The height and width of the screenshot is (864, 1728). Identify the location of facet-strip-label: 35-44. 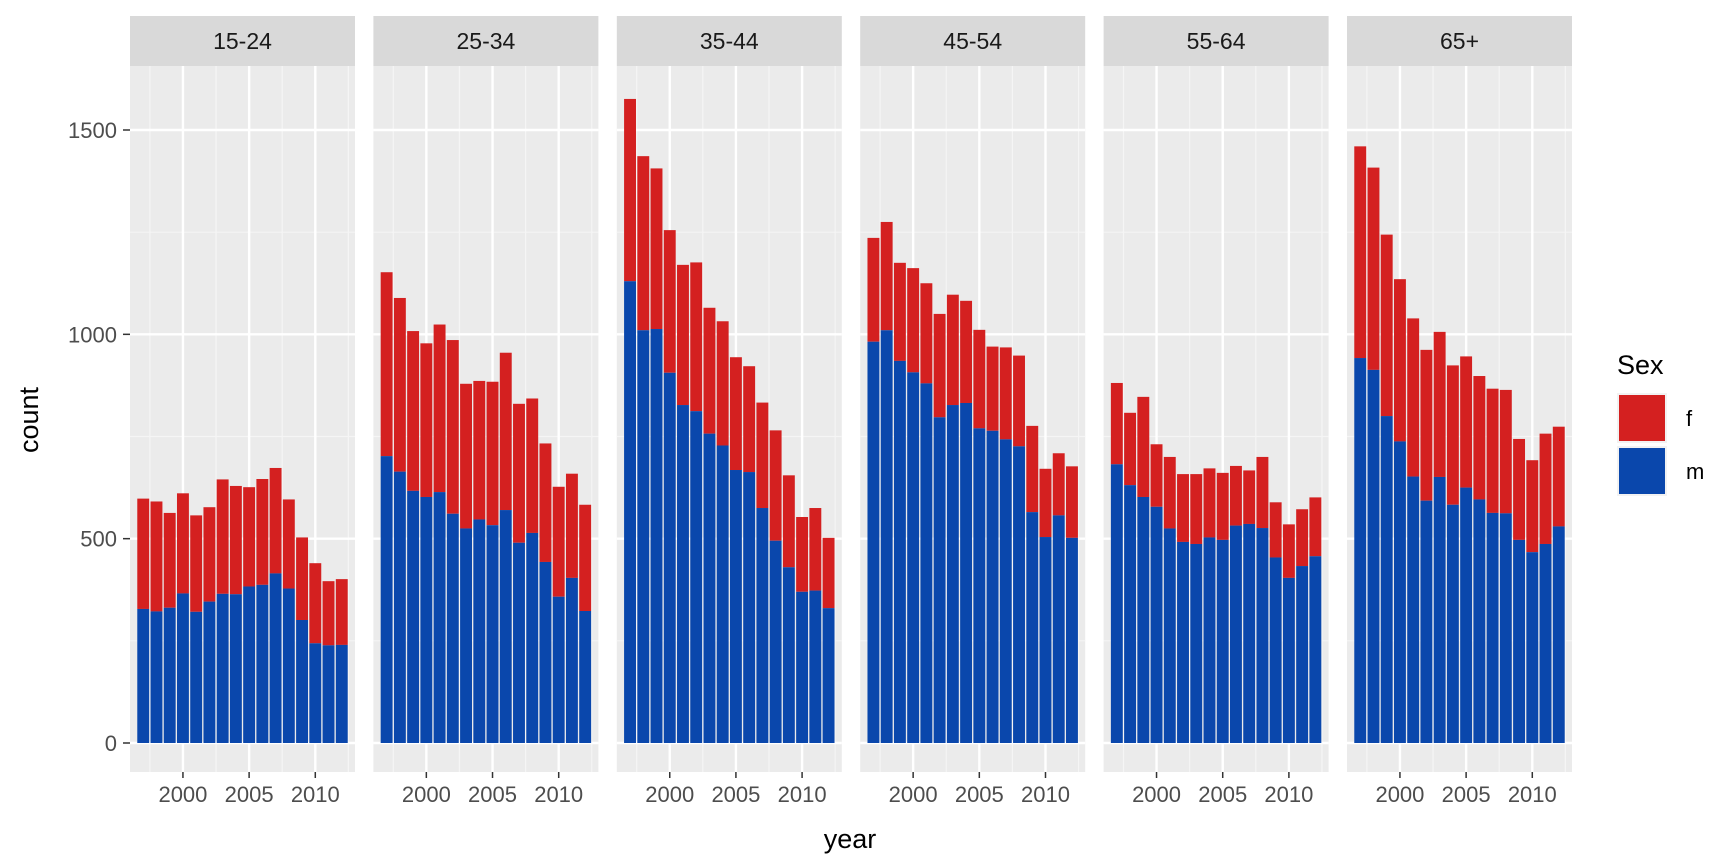
(729, 41).